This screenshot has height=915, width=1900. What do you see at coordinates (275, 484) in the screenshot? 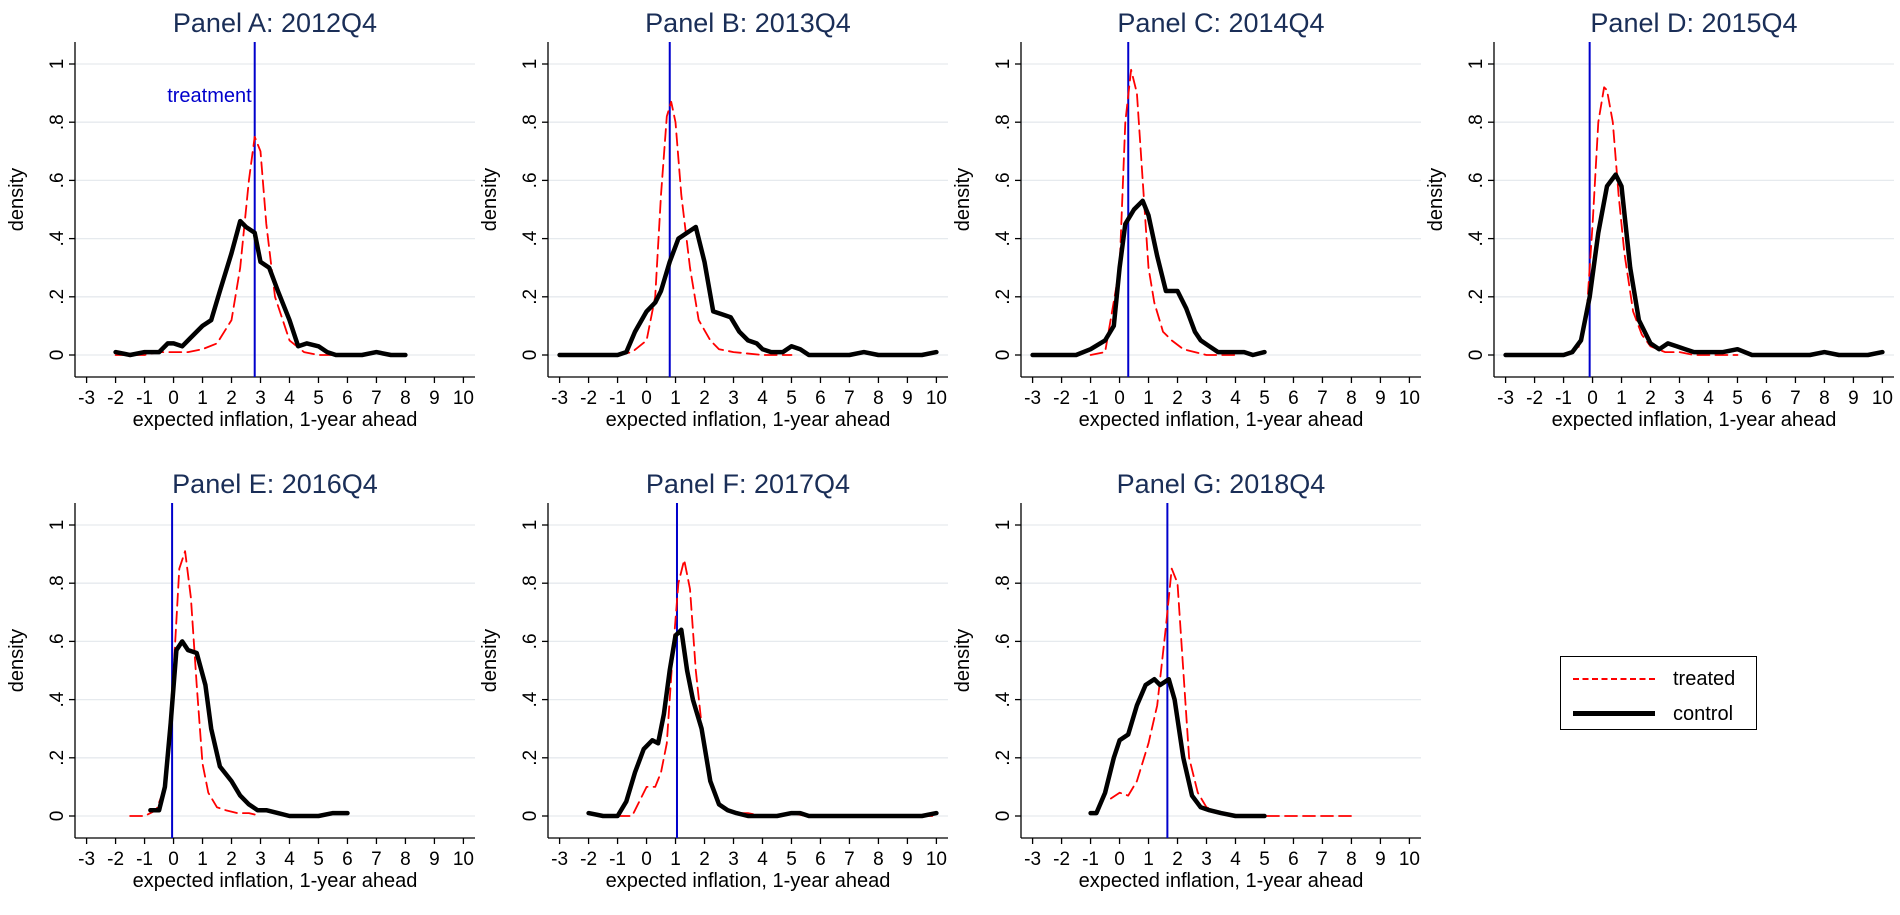
I see `panel-title: Panel E: 2016Q4` at bounding box center [275, 484].